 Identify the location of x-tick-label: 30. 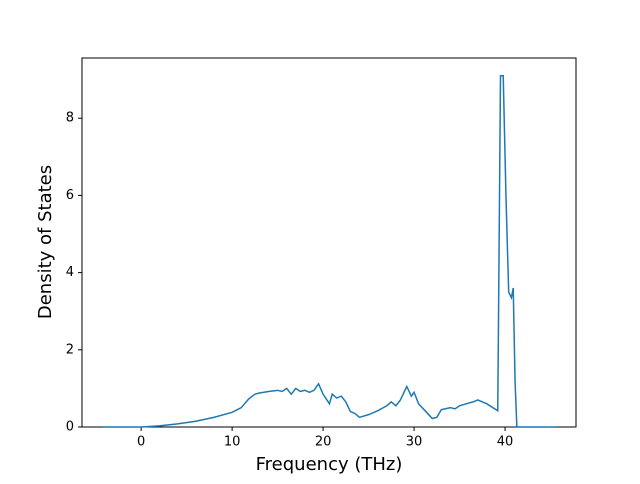
(414, 442).